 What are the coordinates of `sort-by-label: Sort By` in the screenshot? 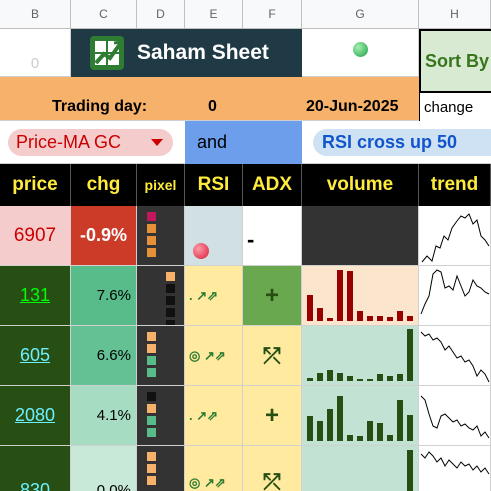 It's located at (457, 60).